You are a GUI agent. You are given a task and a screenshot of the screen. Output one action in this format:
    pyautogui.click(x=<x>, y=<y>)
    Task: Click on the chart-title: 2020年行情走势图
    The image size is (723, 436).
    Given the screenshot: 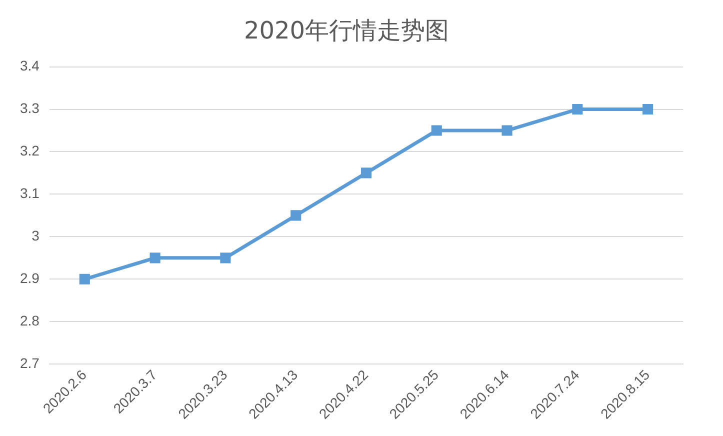 What is the action you would take?
    pyautogui.click(x=347, y=30)
    